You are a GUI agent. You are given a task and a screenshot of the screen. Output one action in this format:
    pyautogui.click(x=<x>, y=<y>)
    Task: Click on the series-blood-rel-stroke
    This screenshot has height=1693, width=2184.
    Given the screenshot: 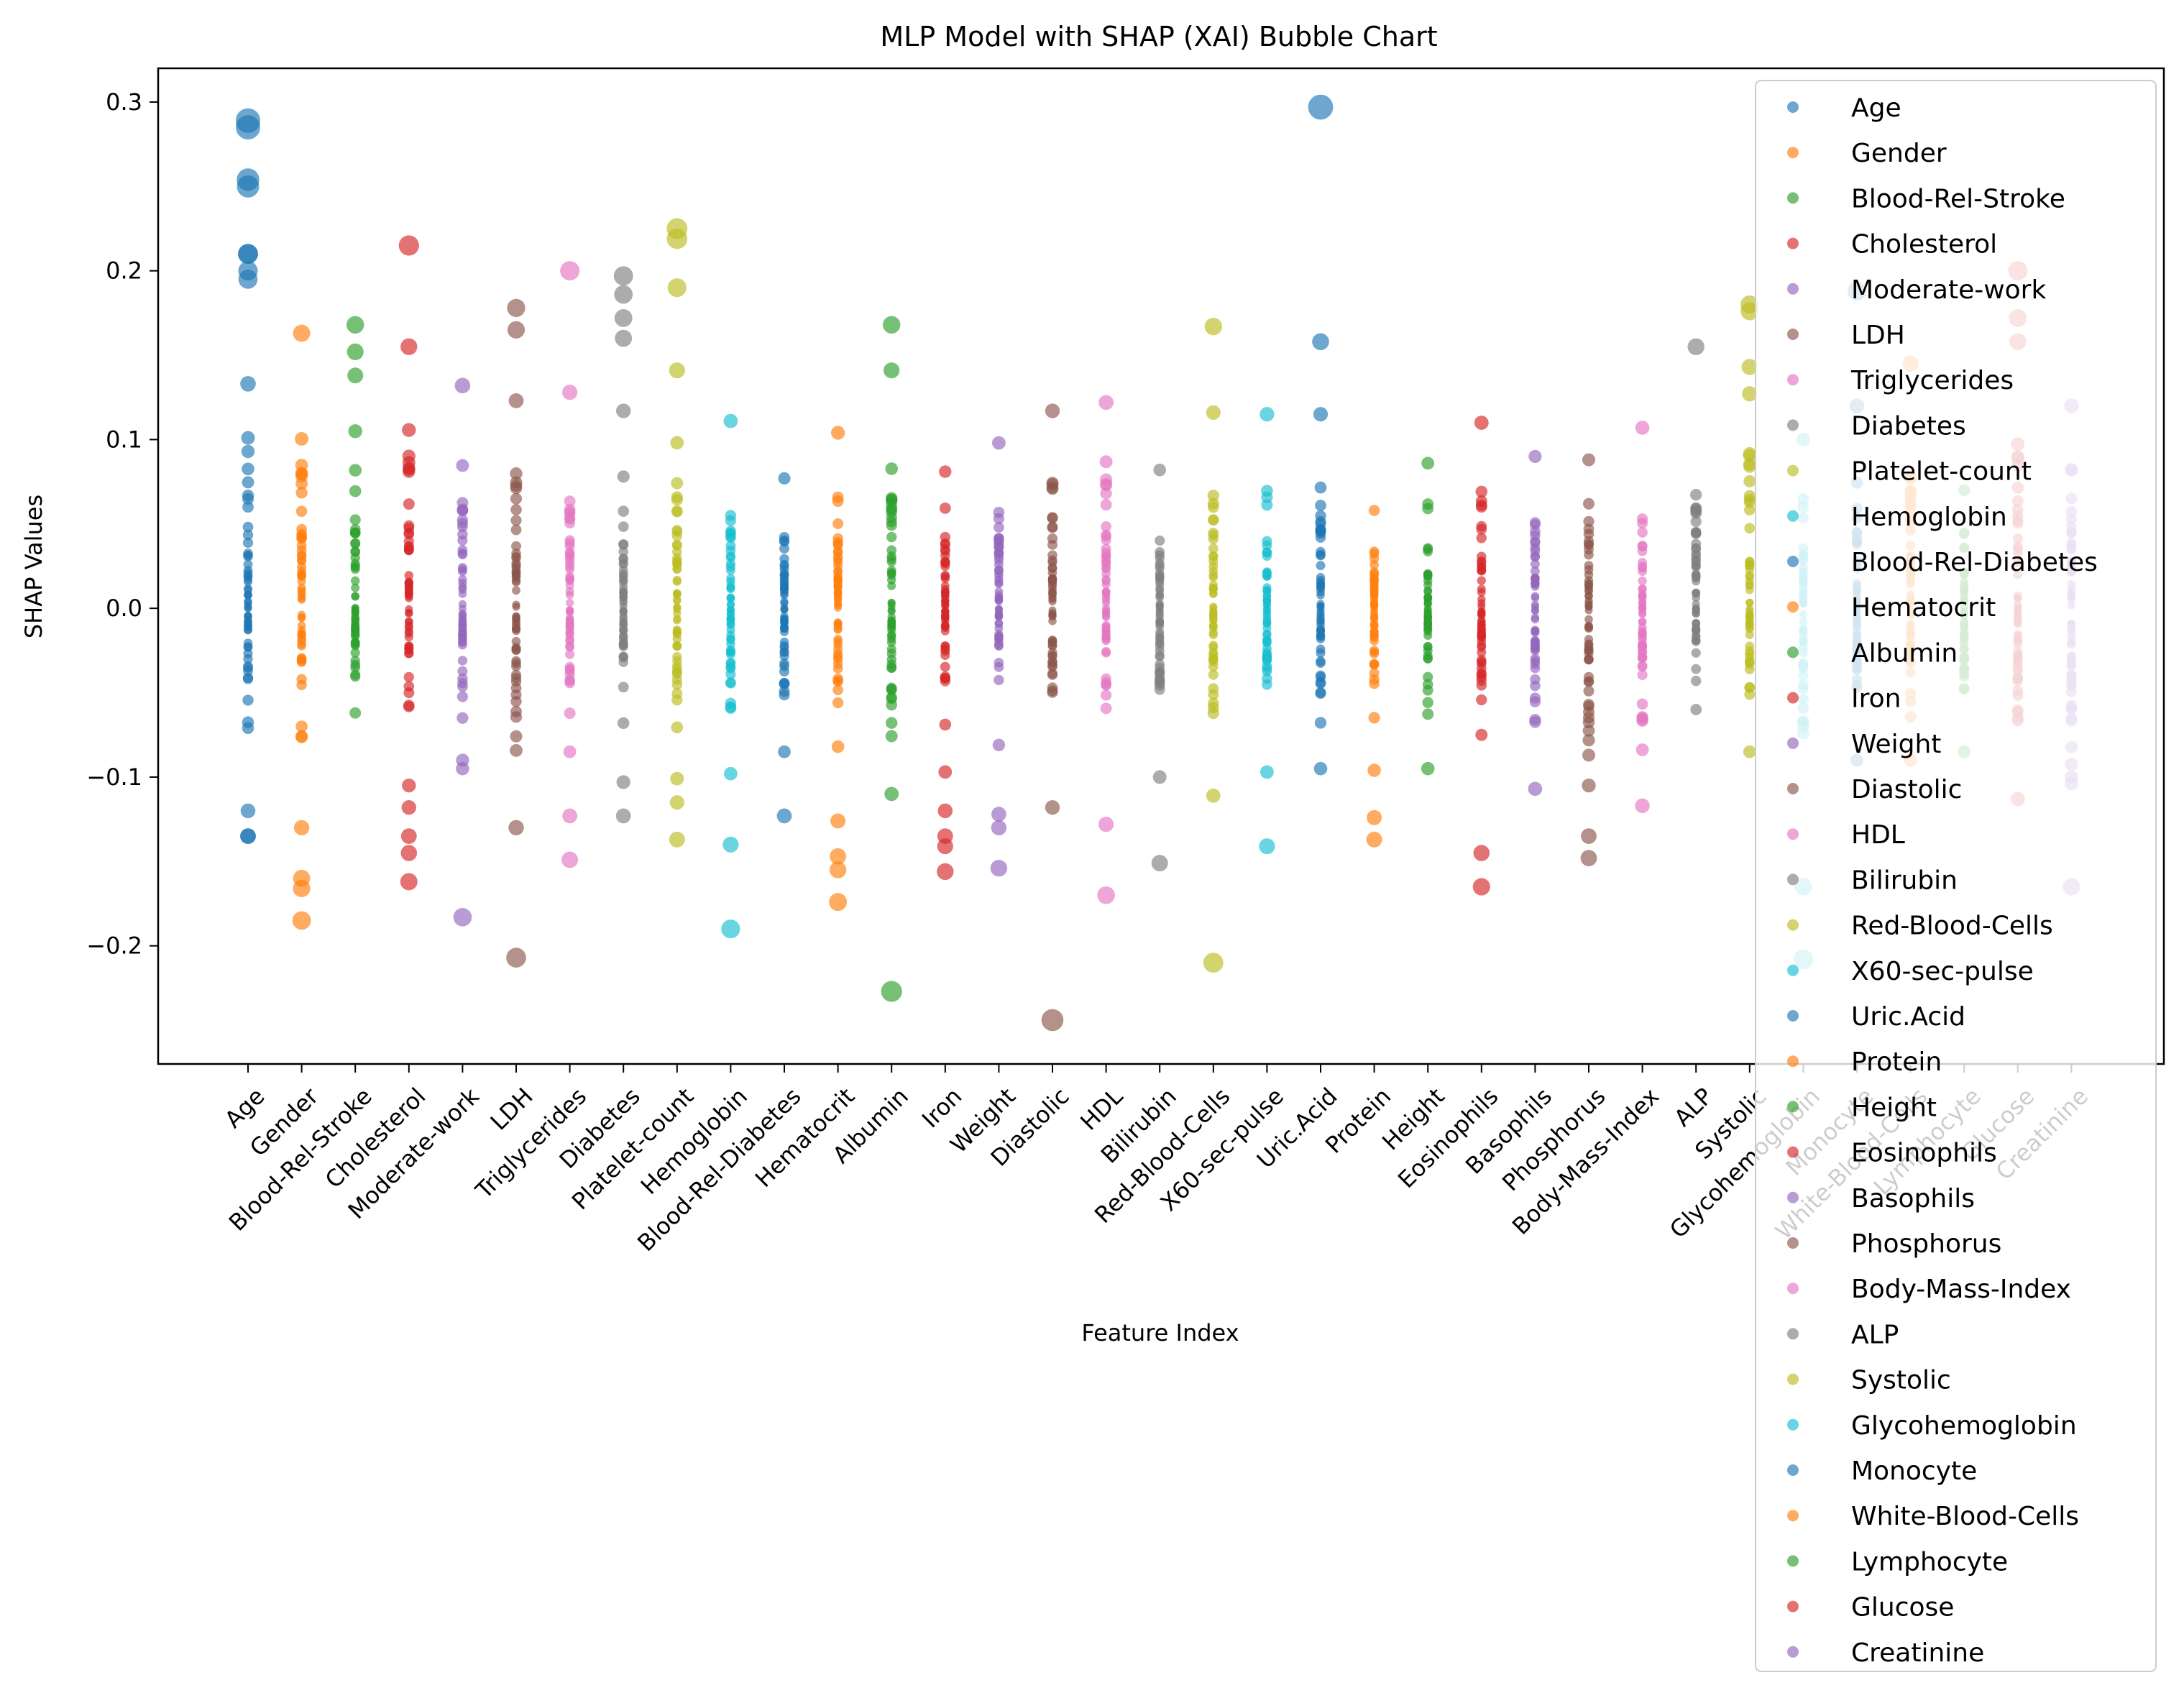 What is the action you would take?
    pyautogui.click(x=355, y=517)
    